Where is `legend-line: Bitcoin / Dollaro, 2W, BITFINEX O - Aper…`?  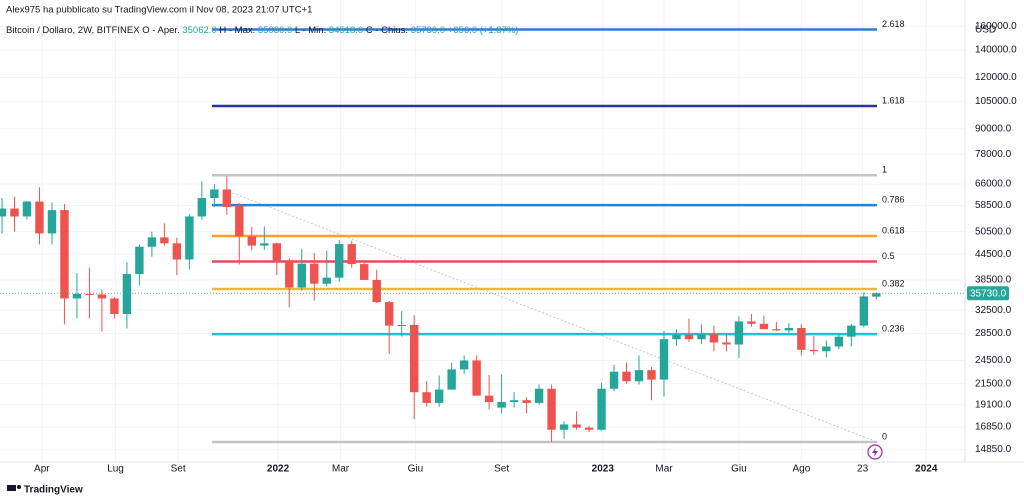 legend-line: Bitcoin / Dollaro, 2W, BITFINEX O - Aper… is located at coordinates (262, 30).